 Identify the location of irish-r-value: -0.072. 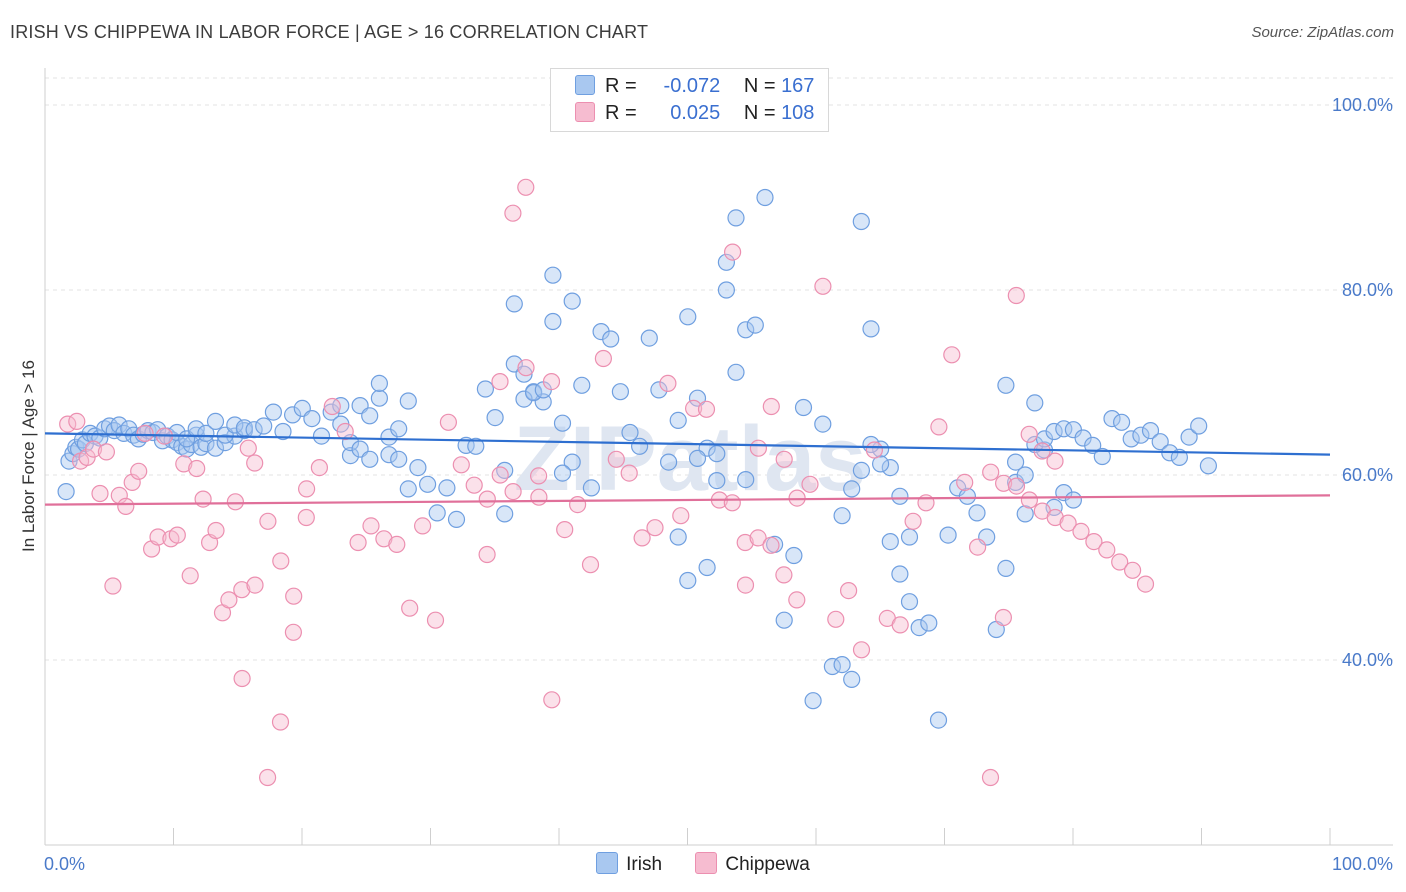
(692, 86).